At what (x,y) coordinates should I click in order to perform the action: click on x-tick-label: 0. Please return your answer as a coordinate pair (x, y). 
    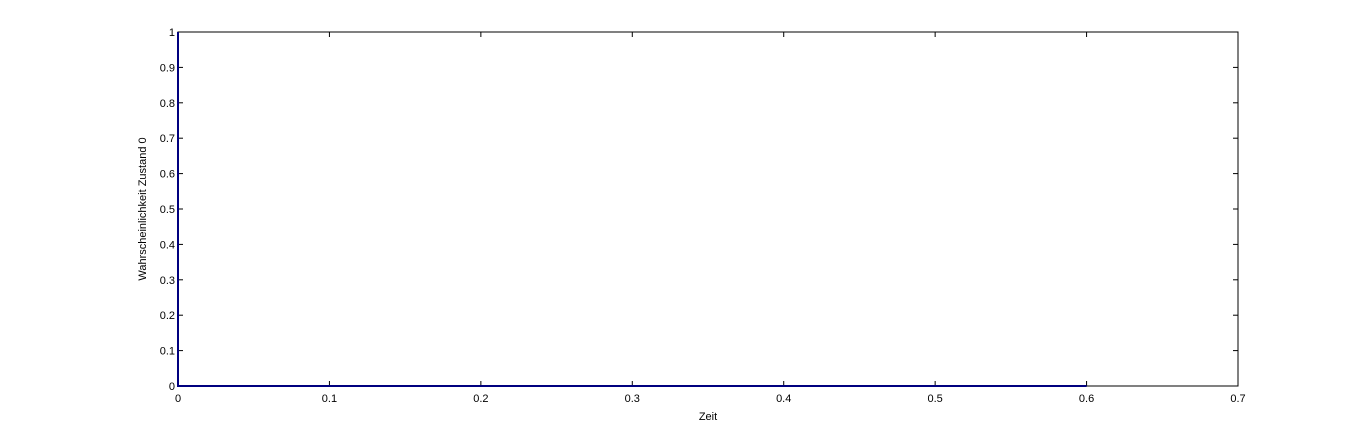
    Looking at the image, I should click on (178, 399).